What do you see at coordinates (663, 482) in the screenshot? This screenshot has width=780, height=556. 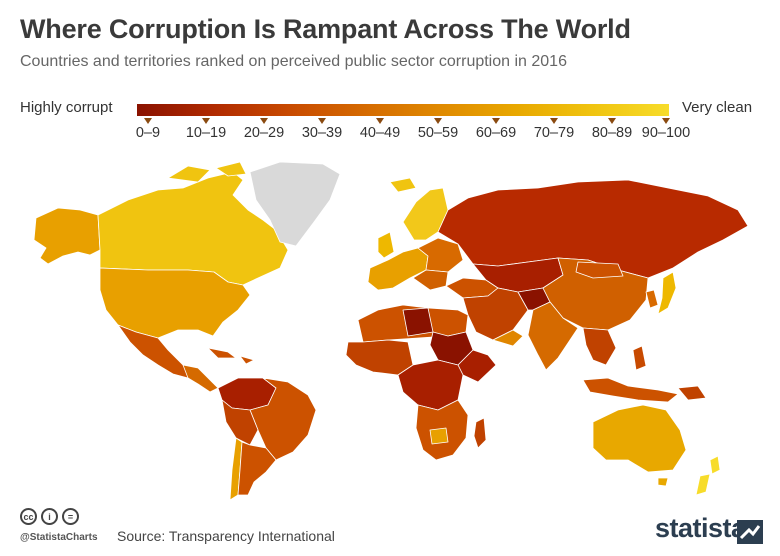 I see `map-region-tasmania` at bounding box center [663, 482].